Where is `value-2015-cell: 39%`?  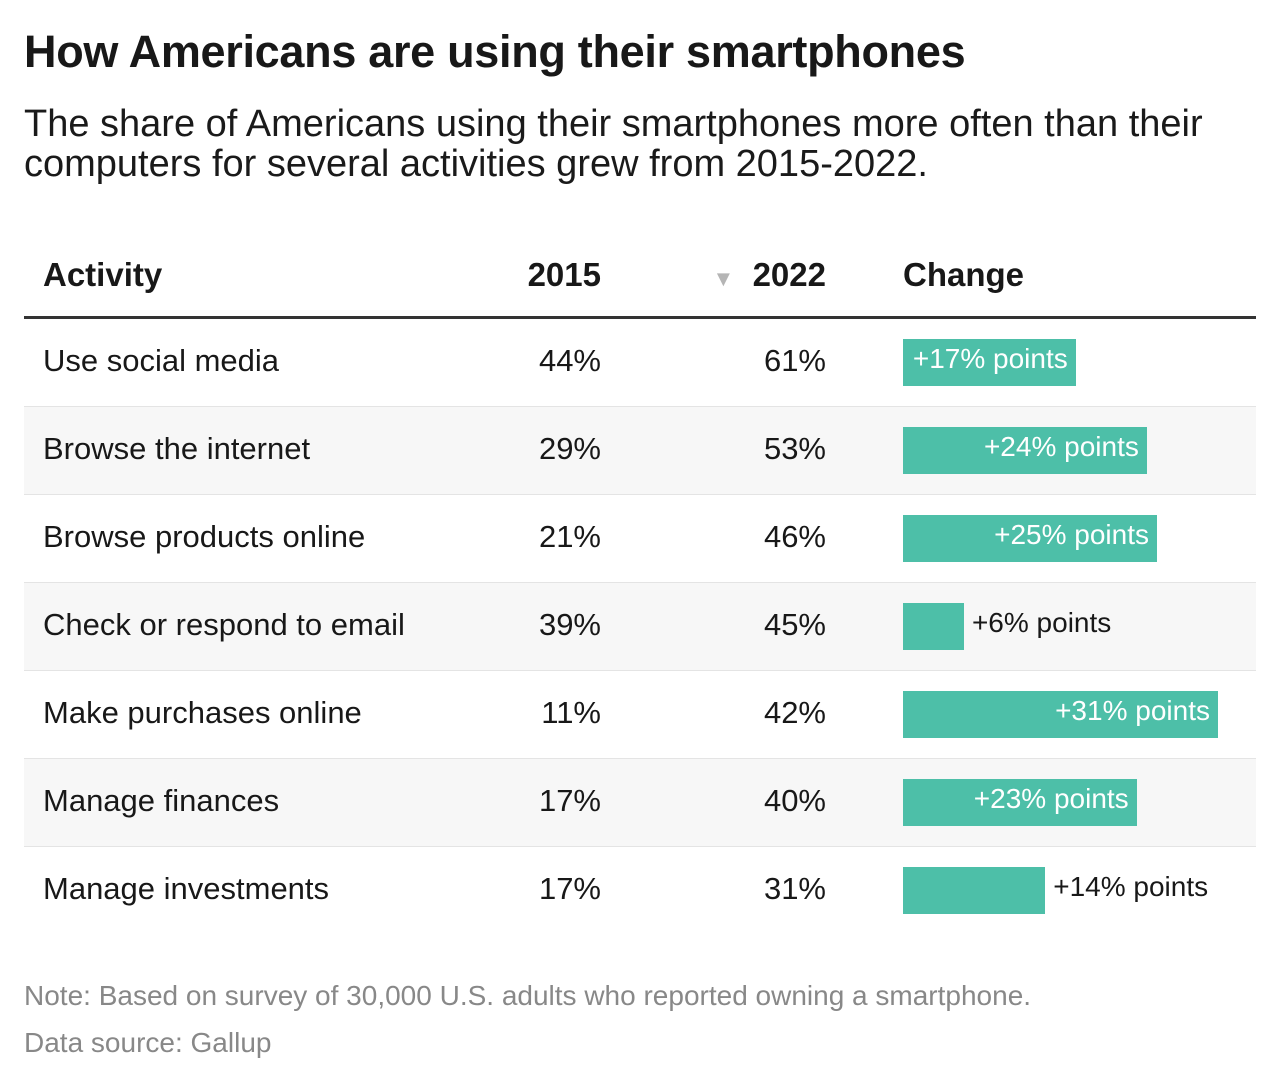 value-2015-cell: 39% is located at coordinates (569, 624).